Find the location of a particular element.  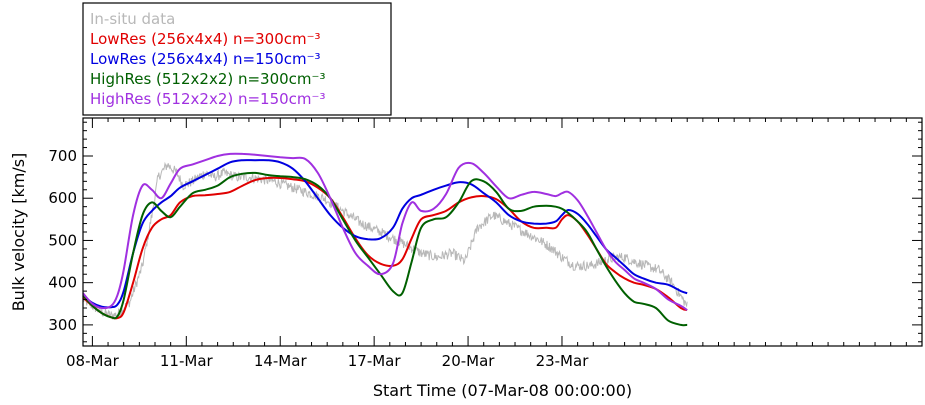

x-axis-title: Start Time (07-Mar-08 00:00:00) is located at coordinates (502, 390).